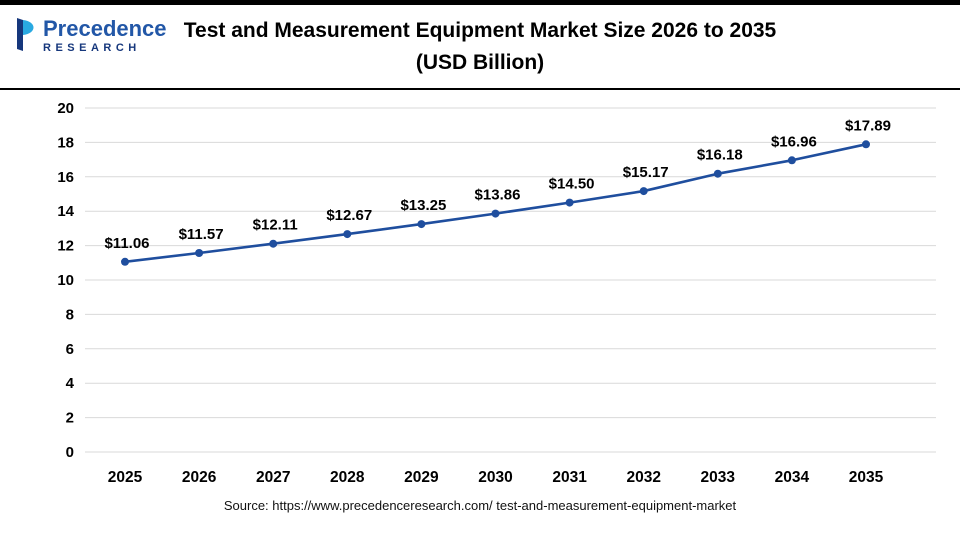  Describe the element at coordinates (70, 349) in the screenshot. I see `y-axis-tick-label: 6` at that location.